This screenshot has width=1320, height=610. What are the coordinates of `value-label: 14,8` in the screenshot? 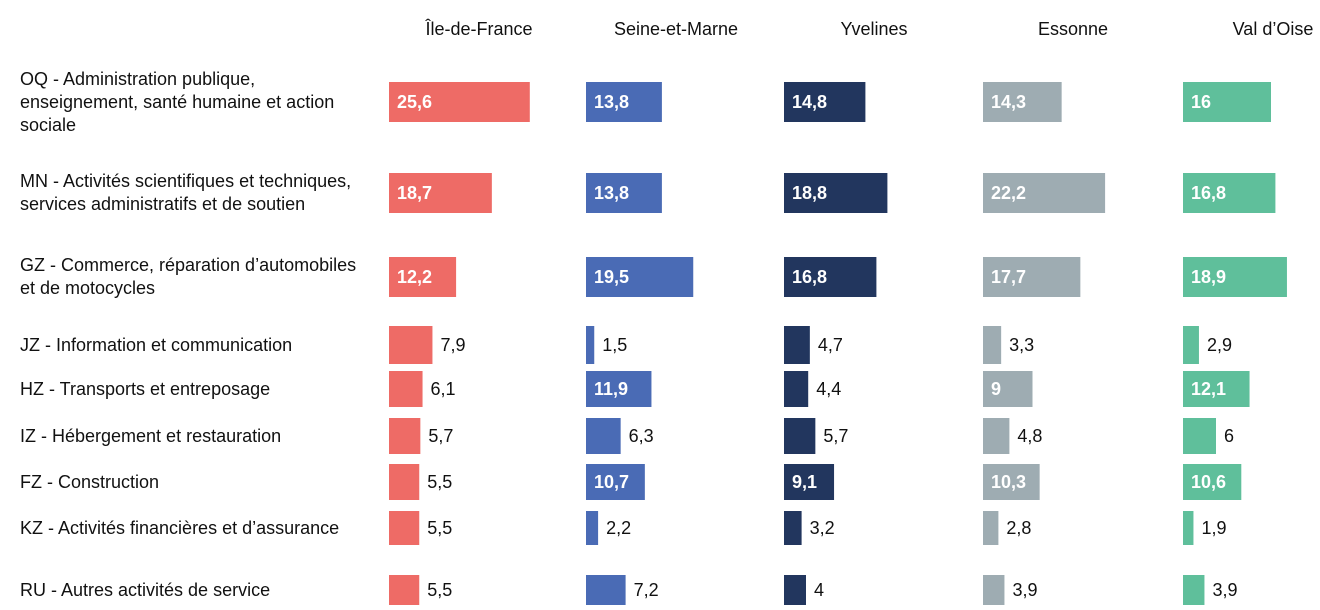 It's located at (809, 102).